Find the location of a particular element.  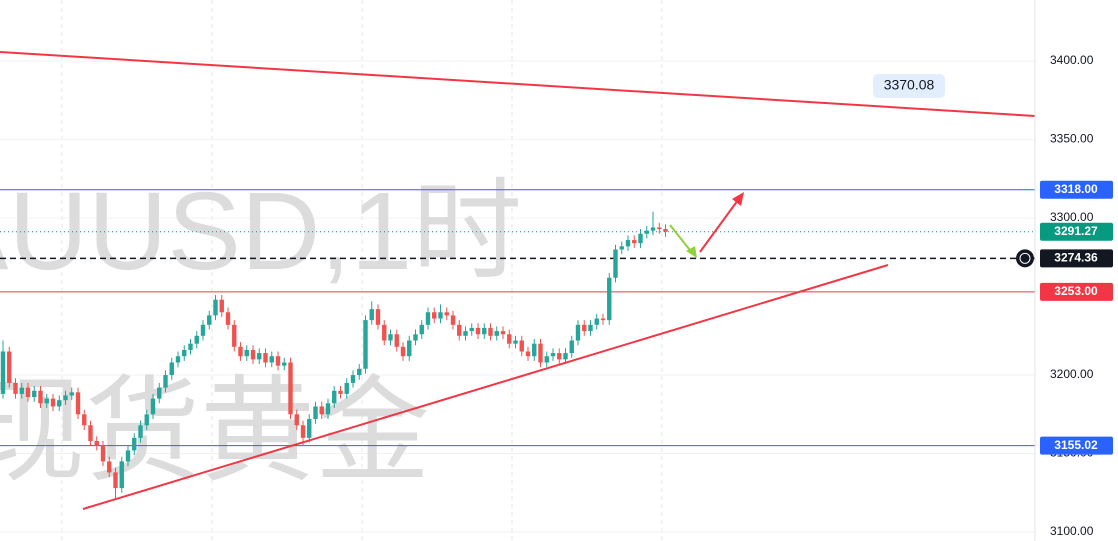

trend-line is located at coordinates (518, 84).